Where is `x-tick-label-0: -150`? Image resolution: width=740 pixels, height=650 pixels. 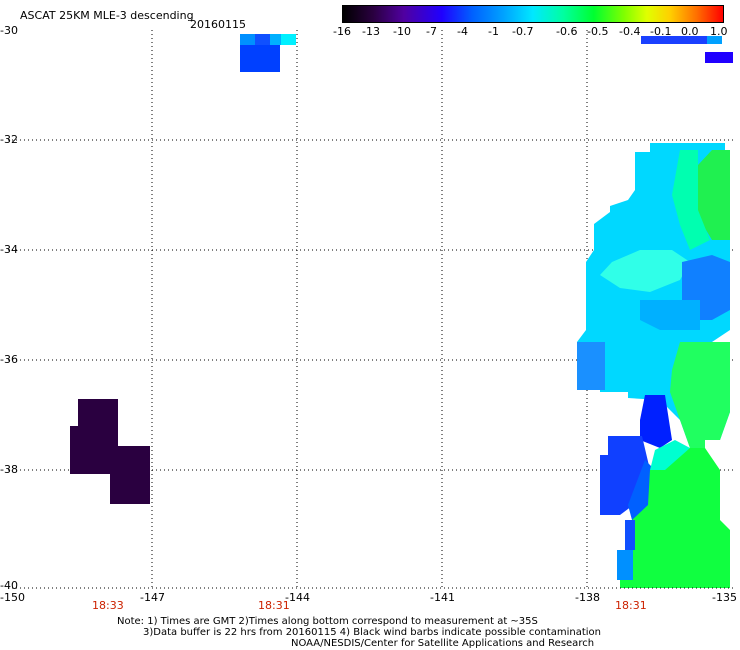
x-tick-label-0: -150 is located at coordinates (12, 597).